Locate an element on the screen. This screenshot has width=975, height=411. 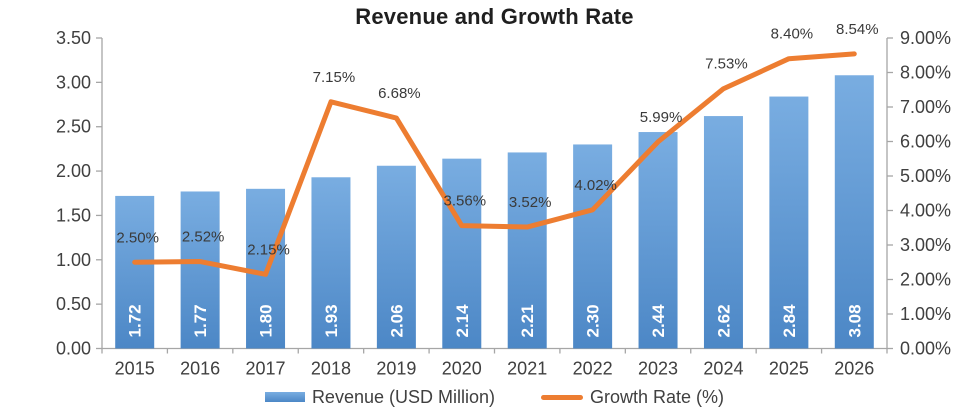
right-axis-tick-label: 1.00% is located at coordinates (925, 314).